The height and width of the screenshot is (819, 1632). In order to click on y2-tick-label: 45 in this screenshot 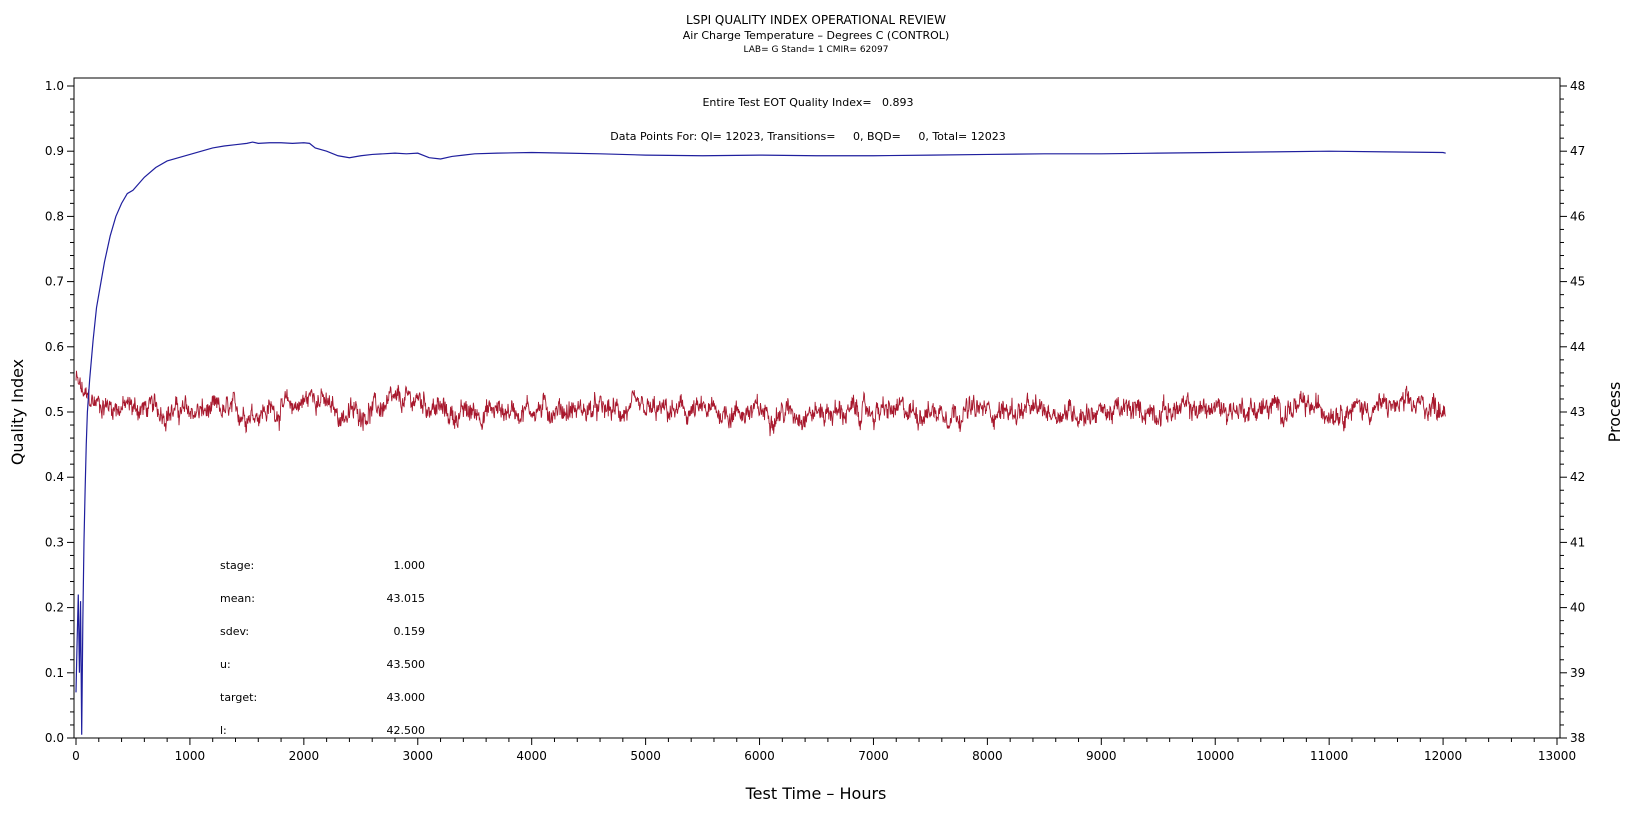, I will do `click(1577, 282)`.